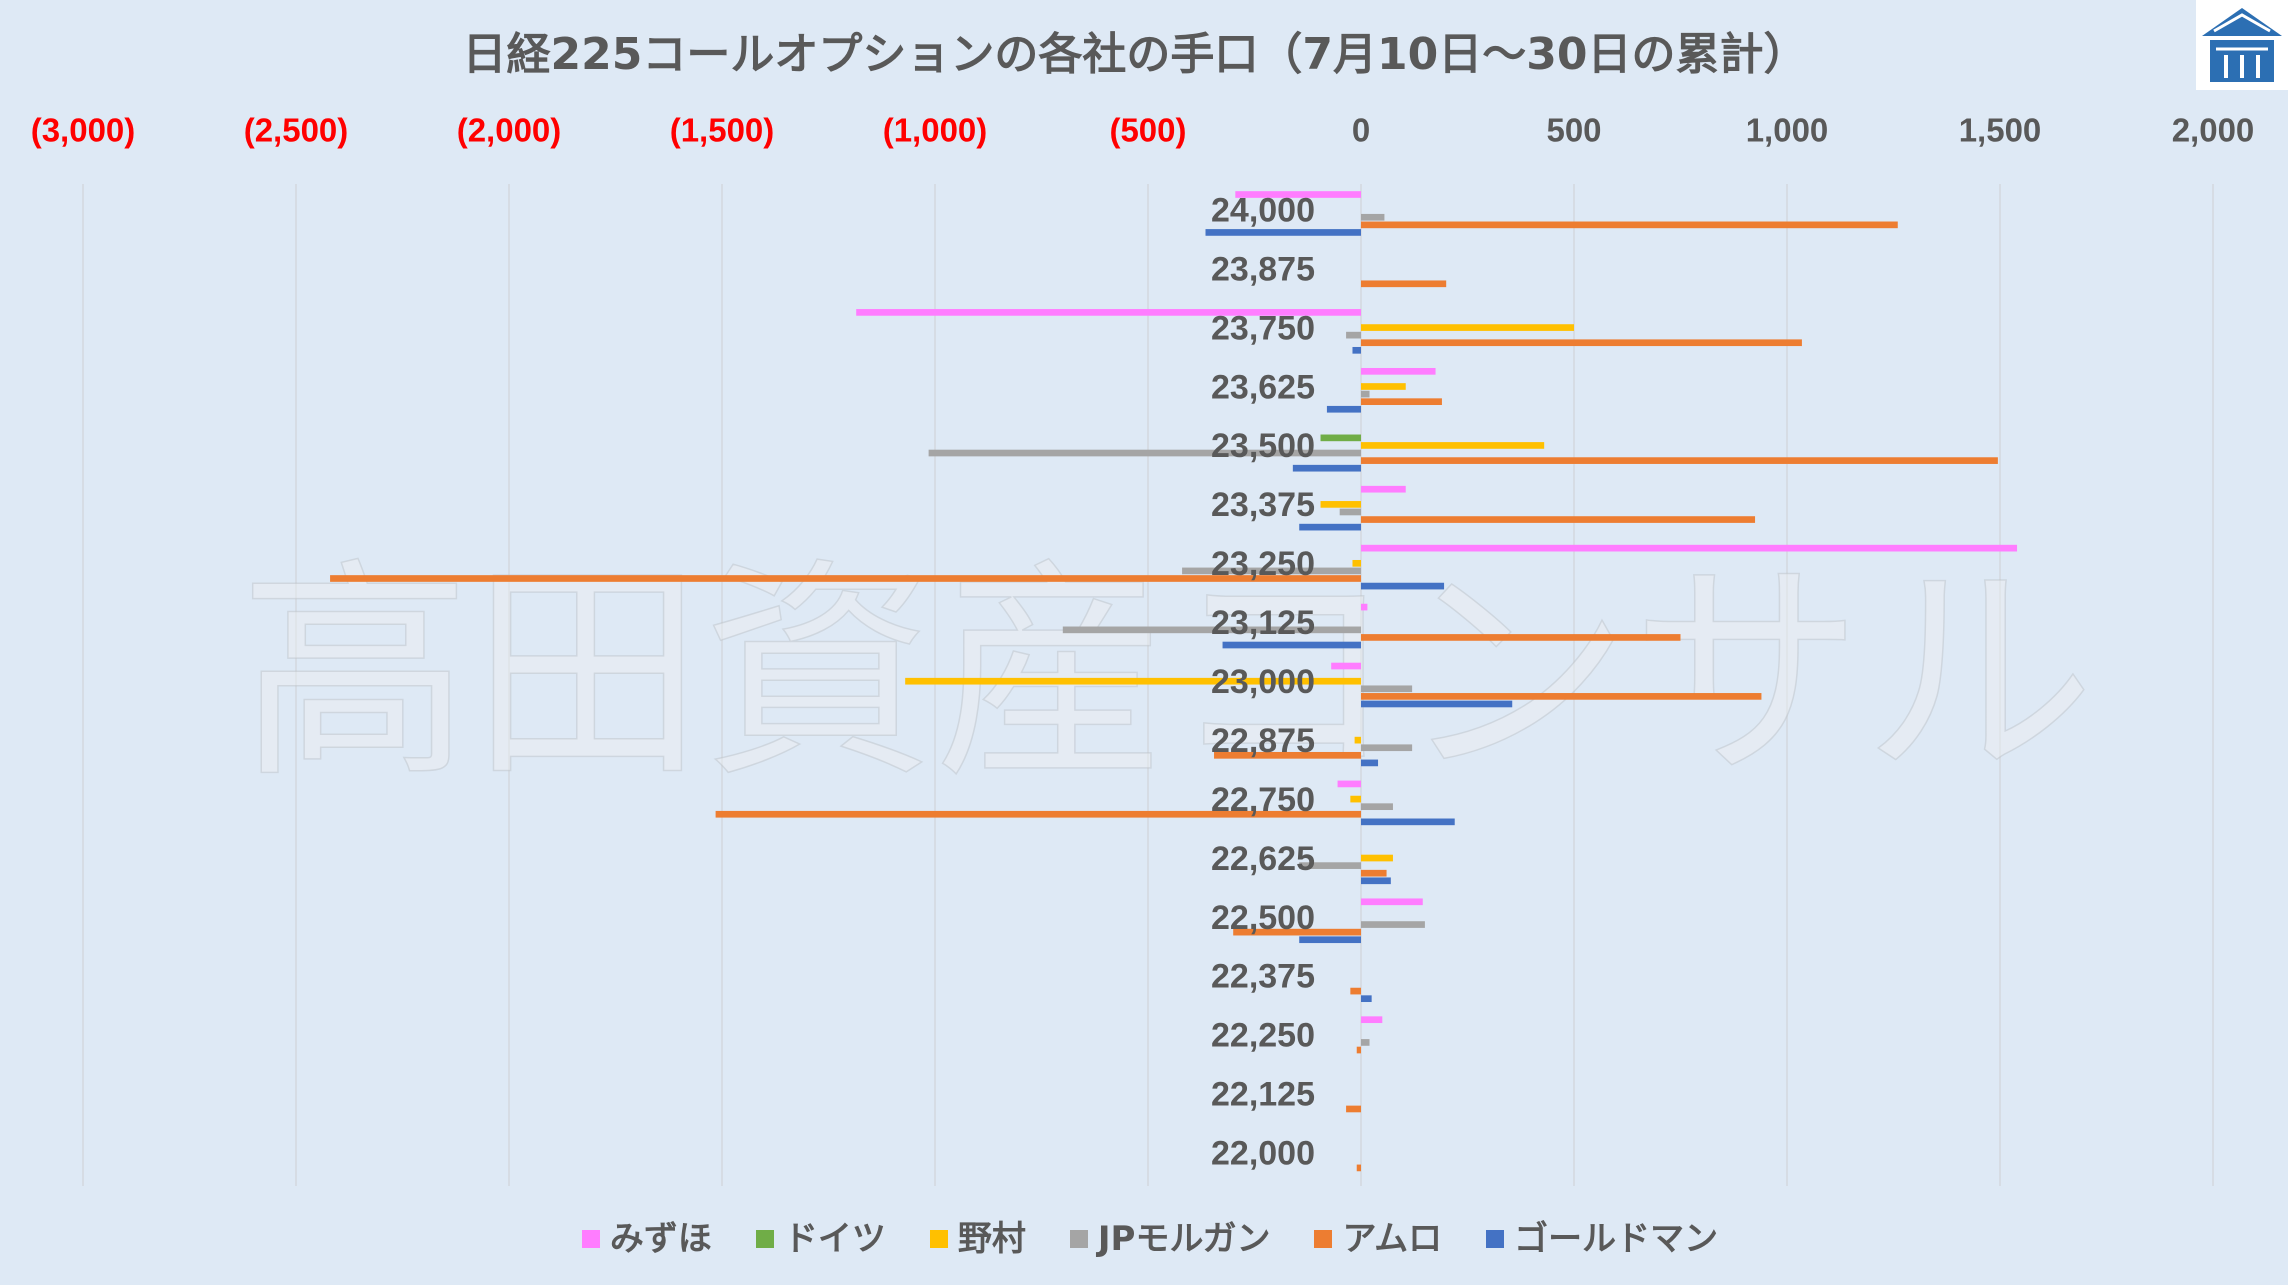 The image size is (2288, 1285). What do you see at coordinates (722, 130) in the screenshot?
I see `x-tick-label: (1,500)` at bounding box center [722, 130].